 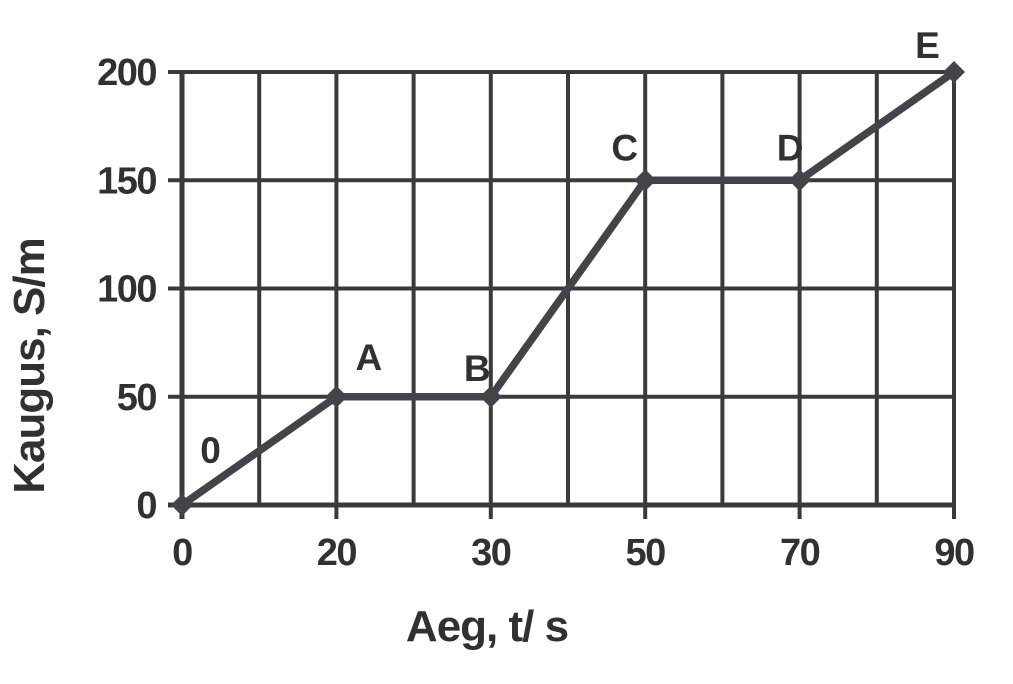 I want to click on marker-A, so click(x=336, y=396).